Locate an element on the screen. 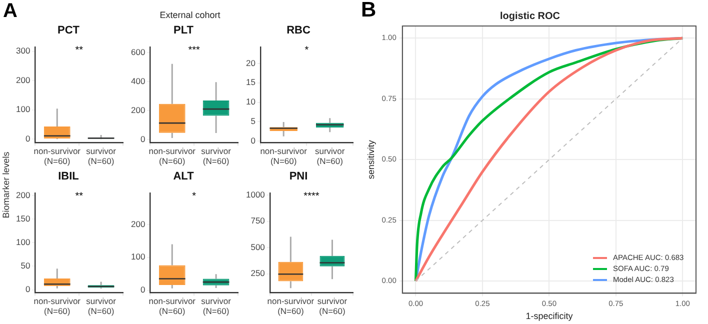  y-tick-label: 1000 is located at coordinates (256, 194).